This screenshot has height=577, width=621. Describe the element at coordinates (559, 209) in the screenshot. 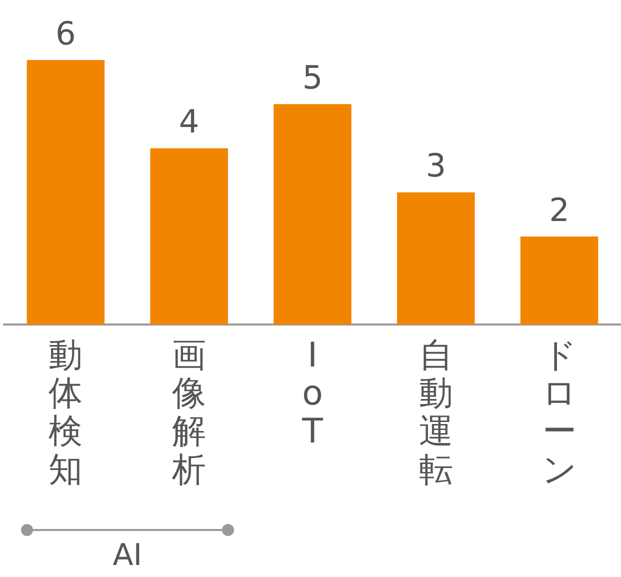

I see `data-label: 2` at that location.